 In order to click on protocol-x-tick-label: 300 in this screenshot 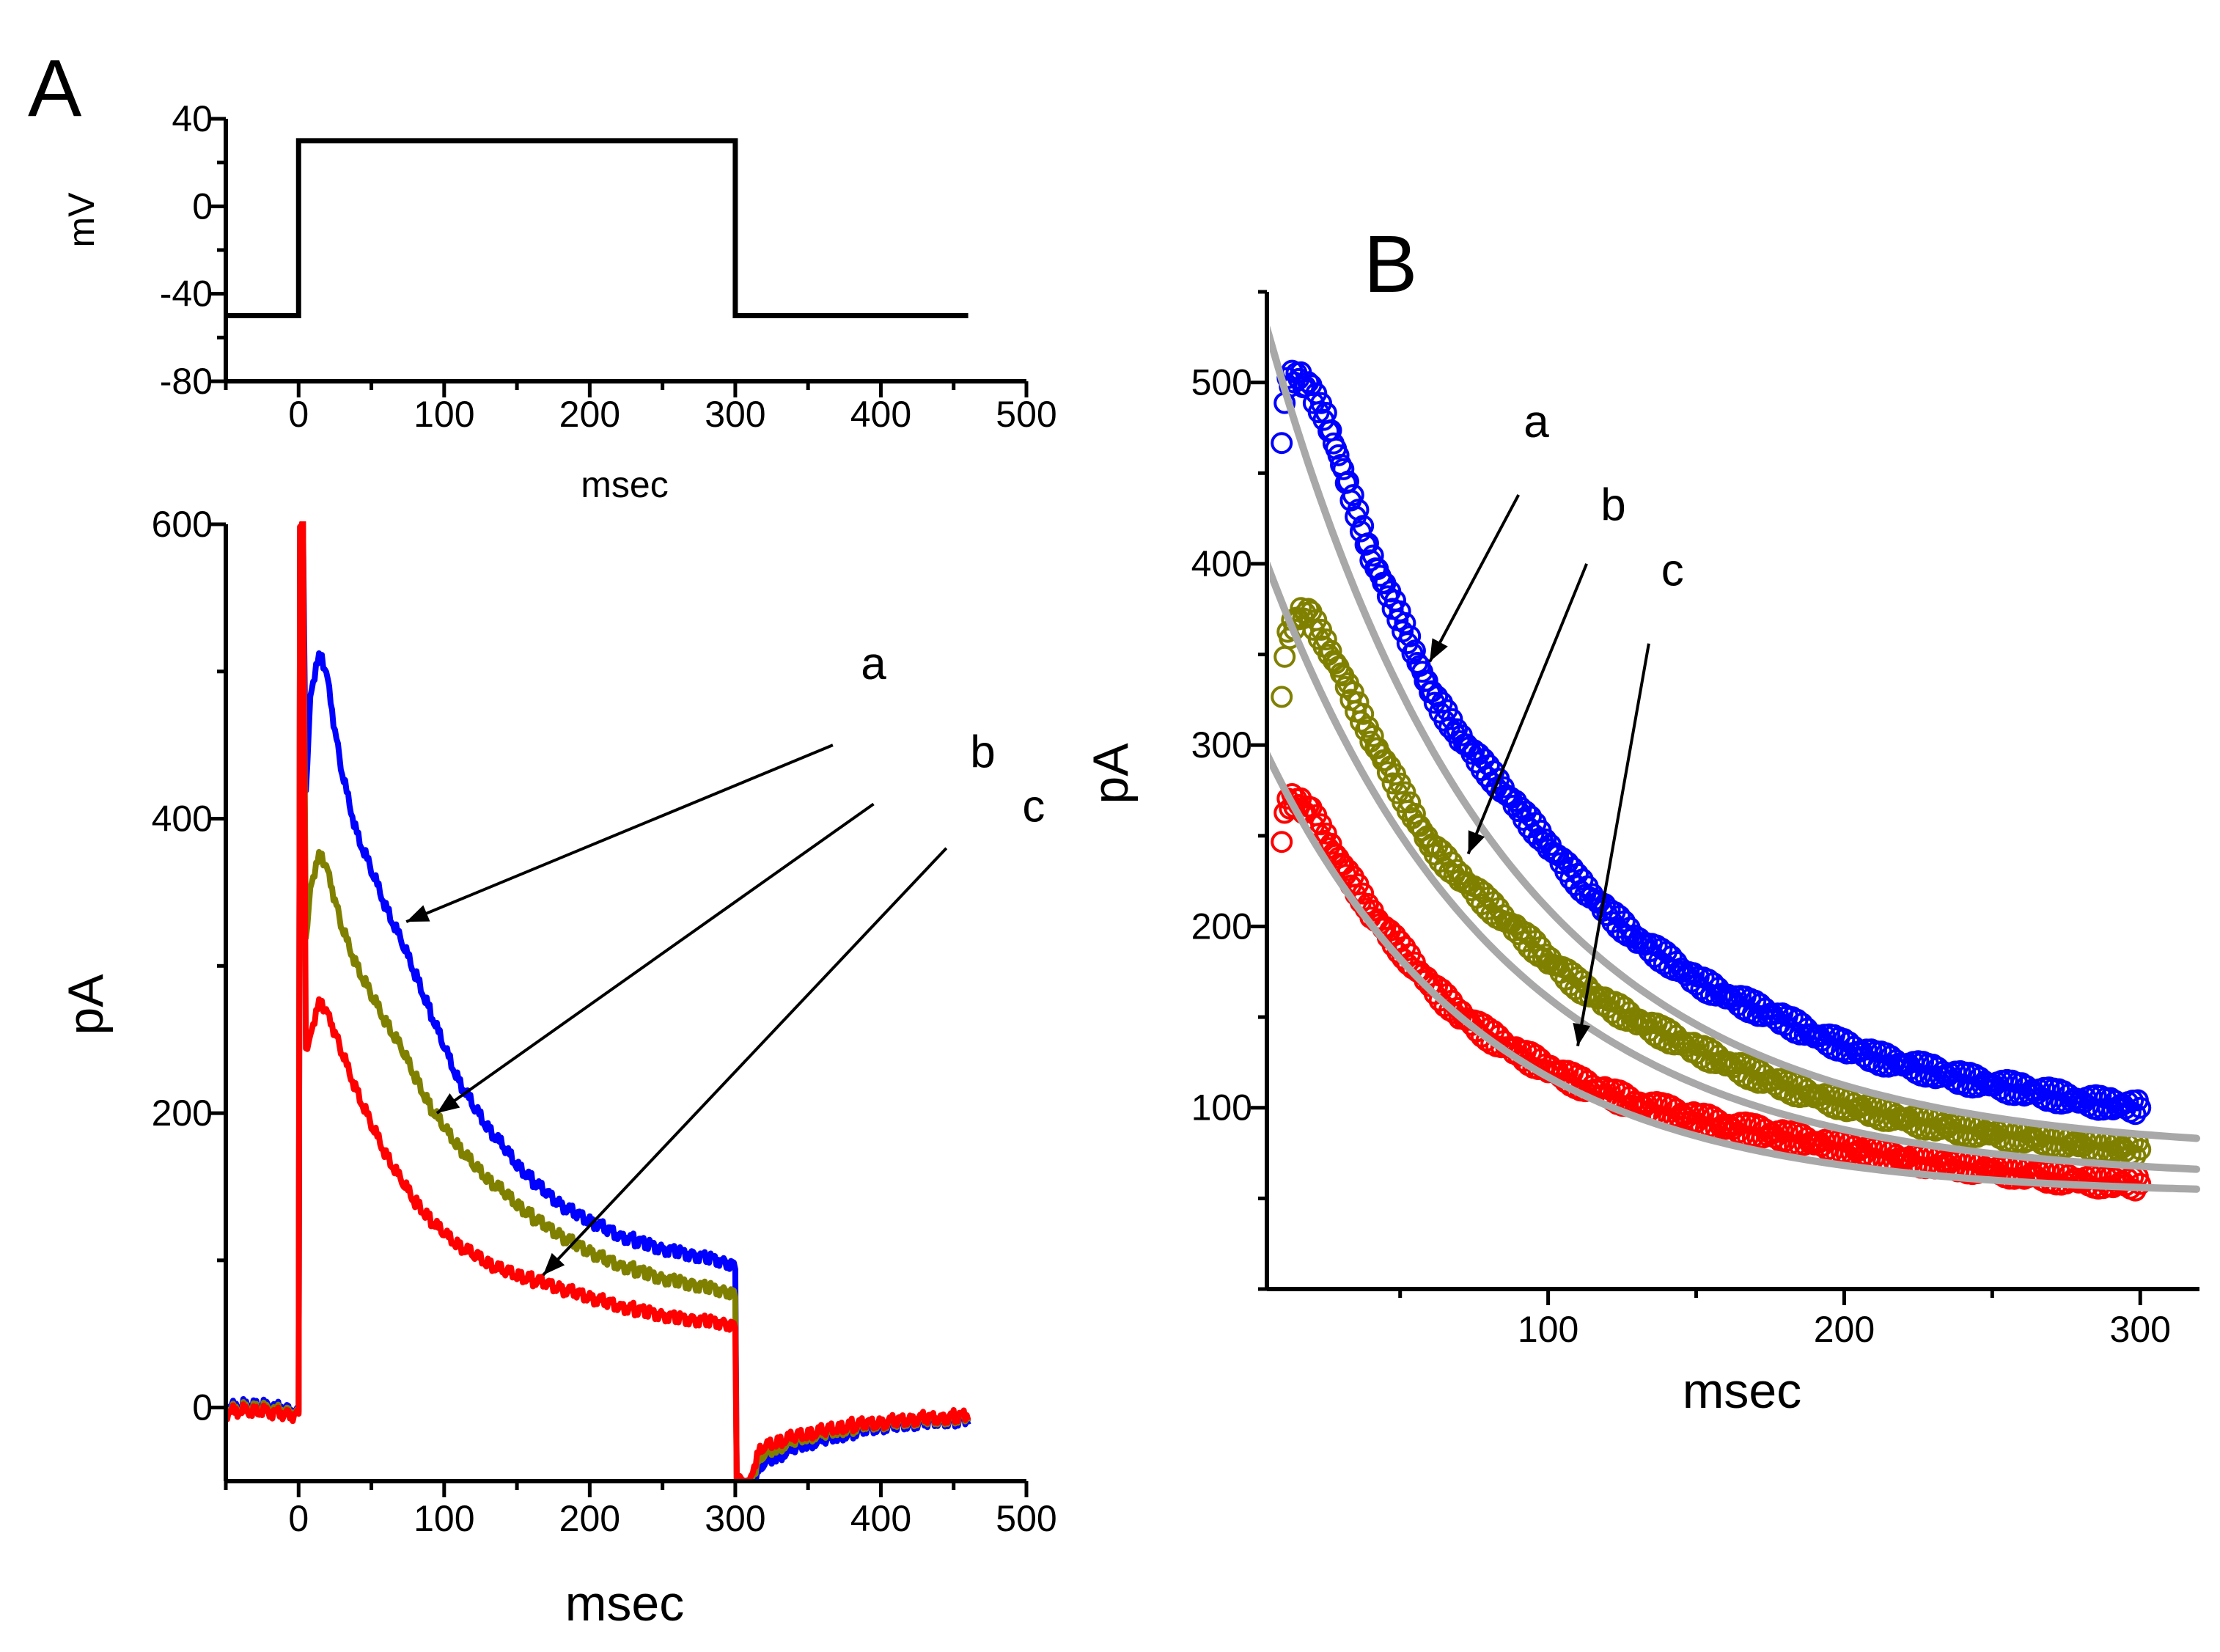, I will do `click(735, 415)`.